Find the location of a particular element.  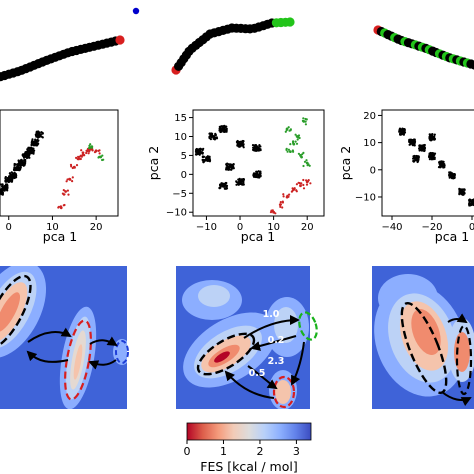

x-tick-label: 20 is located at coordinates (96, 227).